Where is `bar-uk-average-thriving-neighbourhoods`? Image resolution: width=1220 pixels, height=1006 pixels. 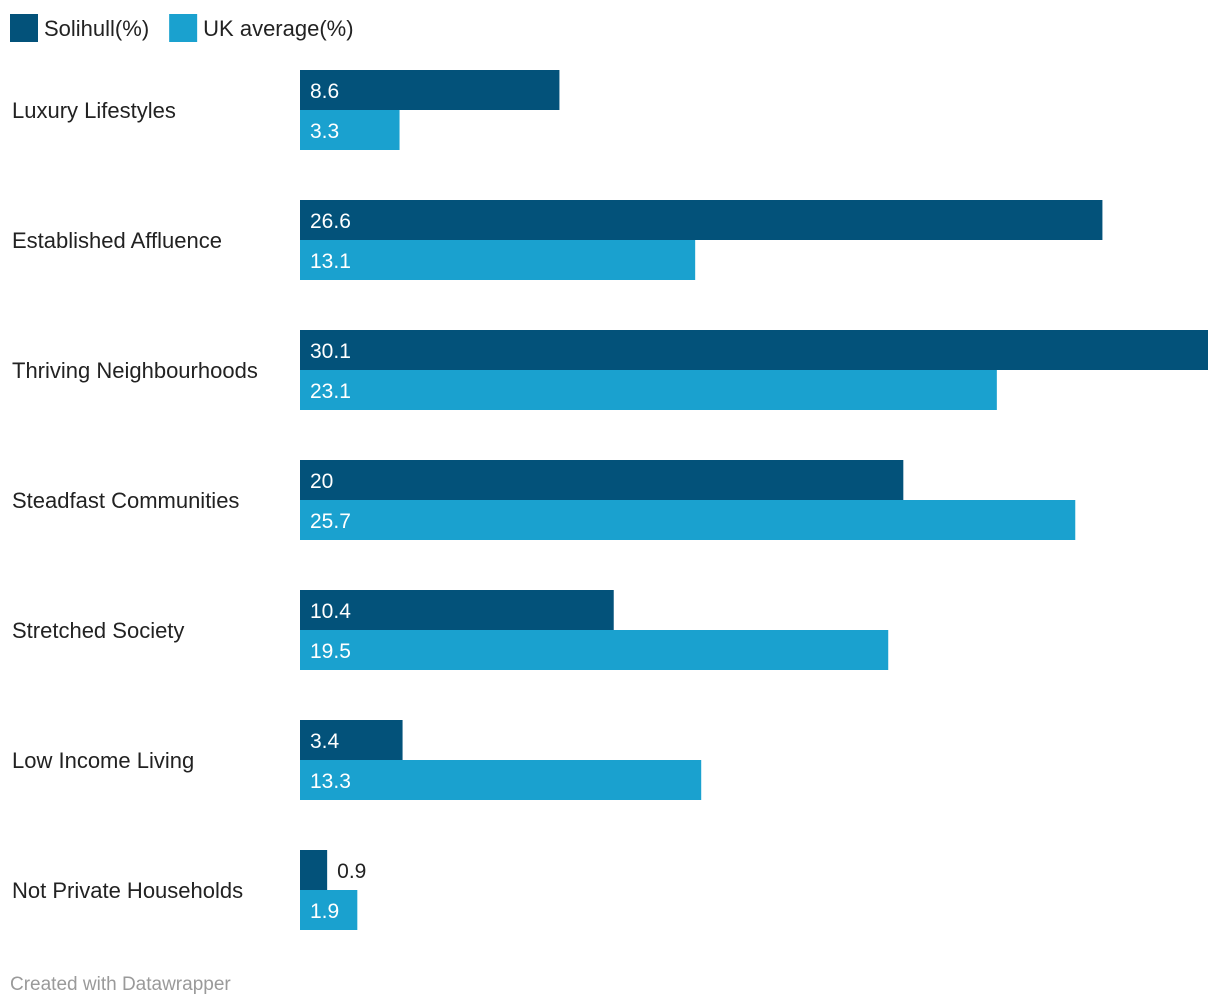
bar-uk-average-thriving-neighbourhoods is located at coordinates (648, 390).